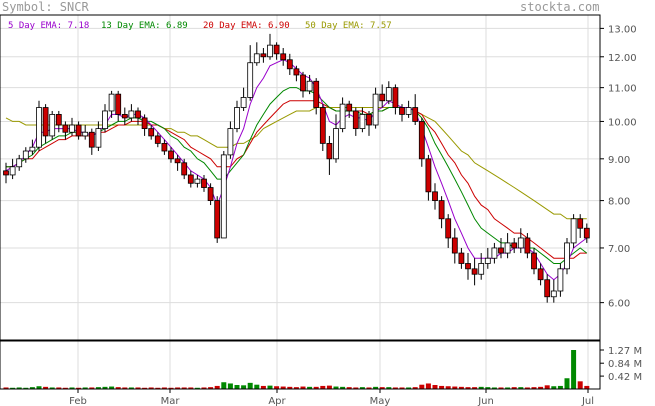  I want to click on volume-bars, so click(296, 369).